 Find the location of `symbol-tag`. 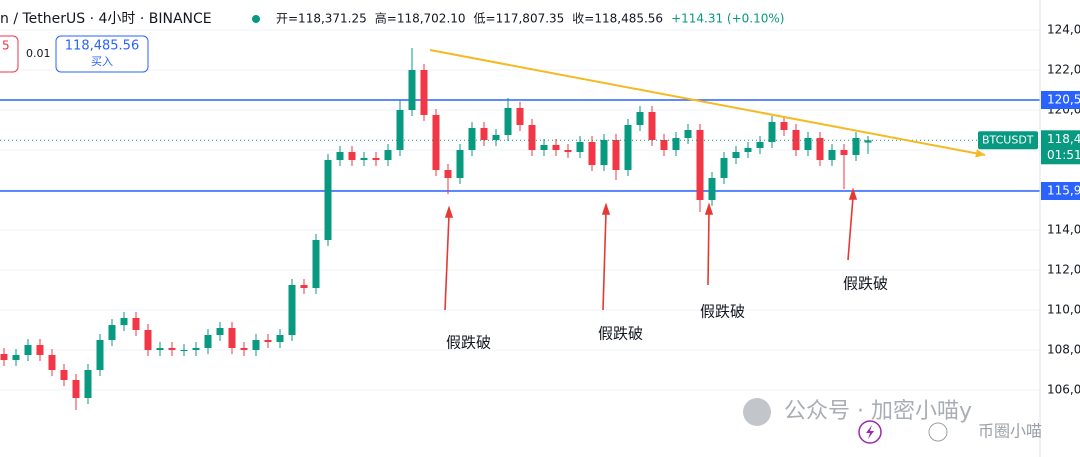

symbol-tag is located at coordinates (1008, 140).